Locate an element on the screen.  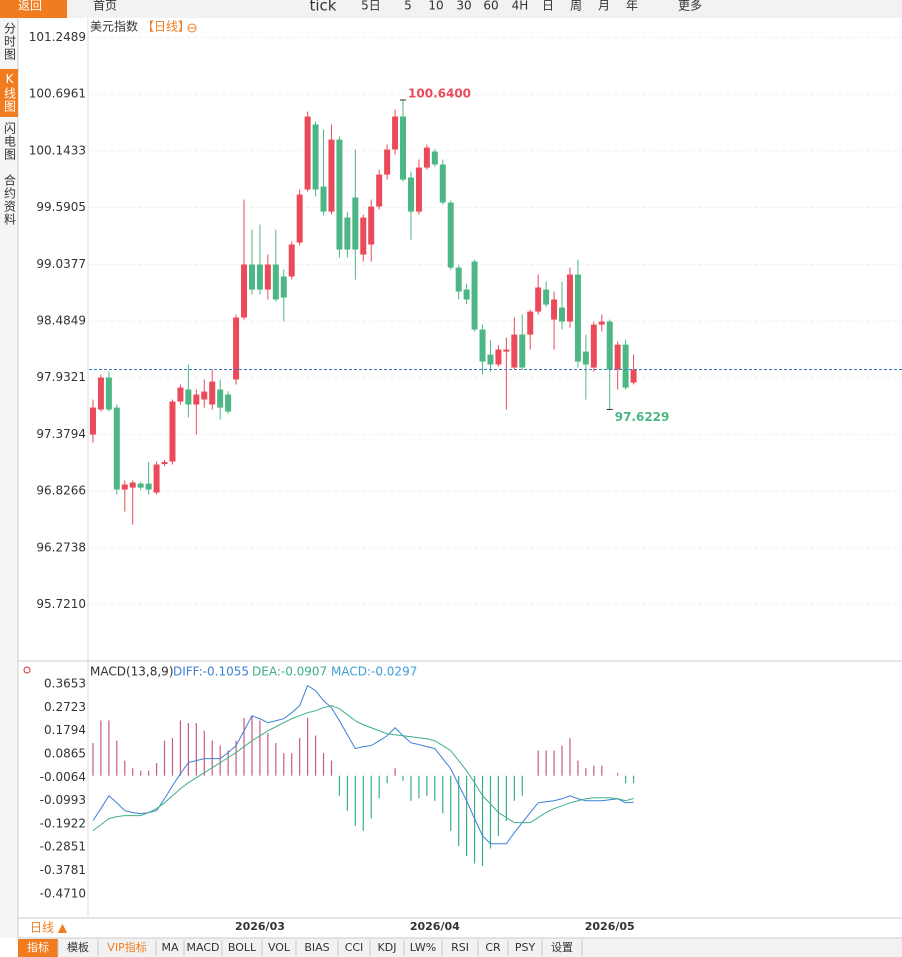
y-tick-label: -0.0993 is located at coordinates (63, 800).